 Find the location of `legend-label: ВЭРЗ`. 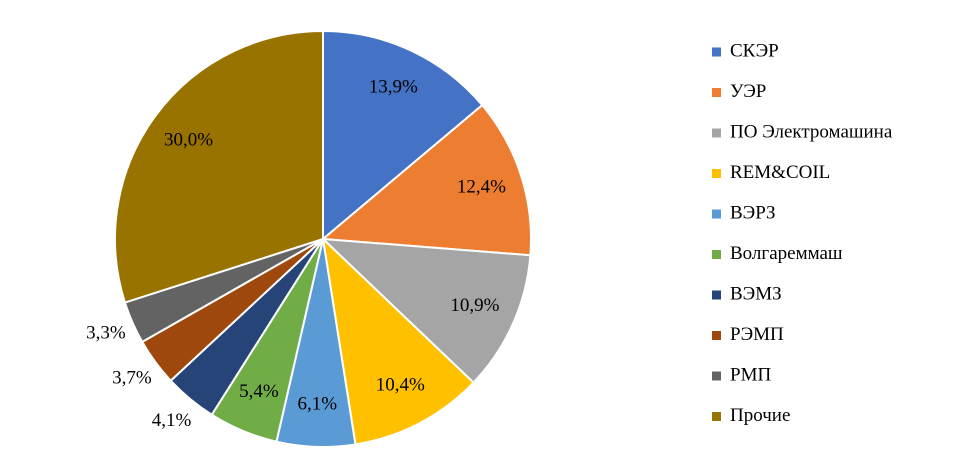

legend-label: ВЭРЗ is located at coordinates (753, 212).